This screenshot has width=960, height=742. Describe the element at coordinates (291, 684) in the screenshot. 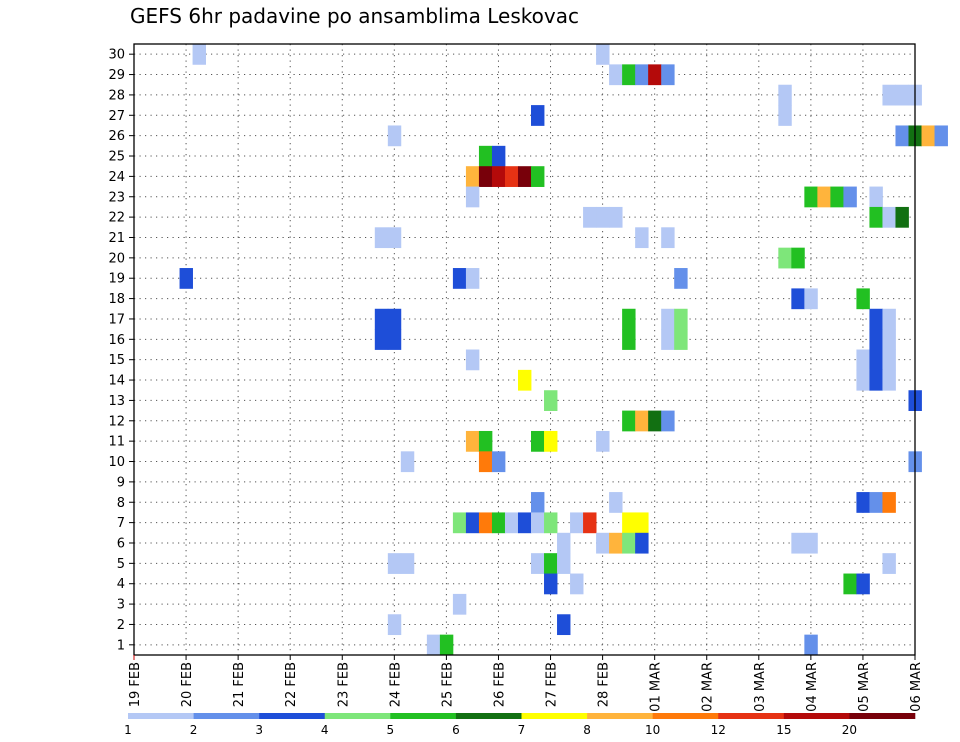

I see `x-tick-label: 22 FEB` at that location.